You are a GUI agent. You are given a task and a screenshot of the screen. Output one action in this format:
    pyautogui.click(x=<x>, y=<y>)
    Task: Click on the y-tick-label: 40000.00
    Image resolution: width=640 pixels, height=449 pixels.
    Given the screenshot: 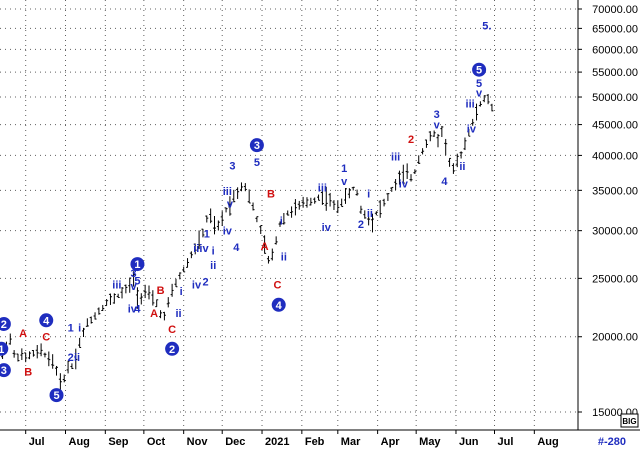 What is the action you would take?
    pyautogui.click(x=615, y=156)
    